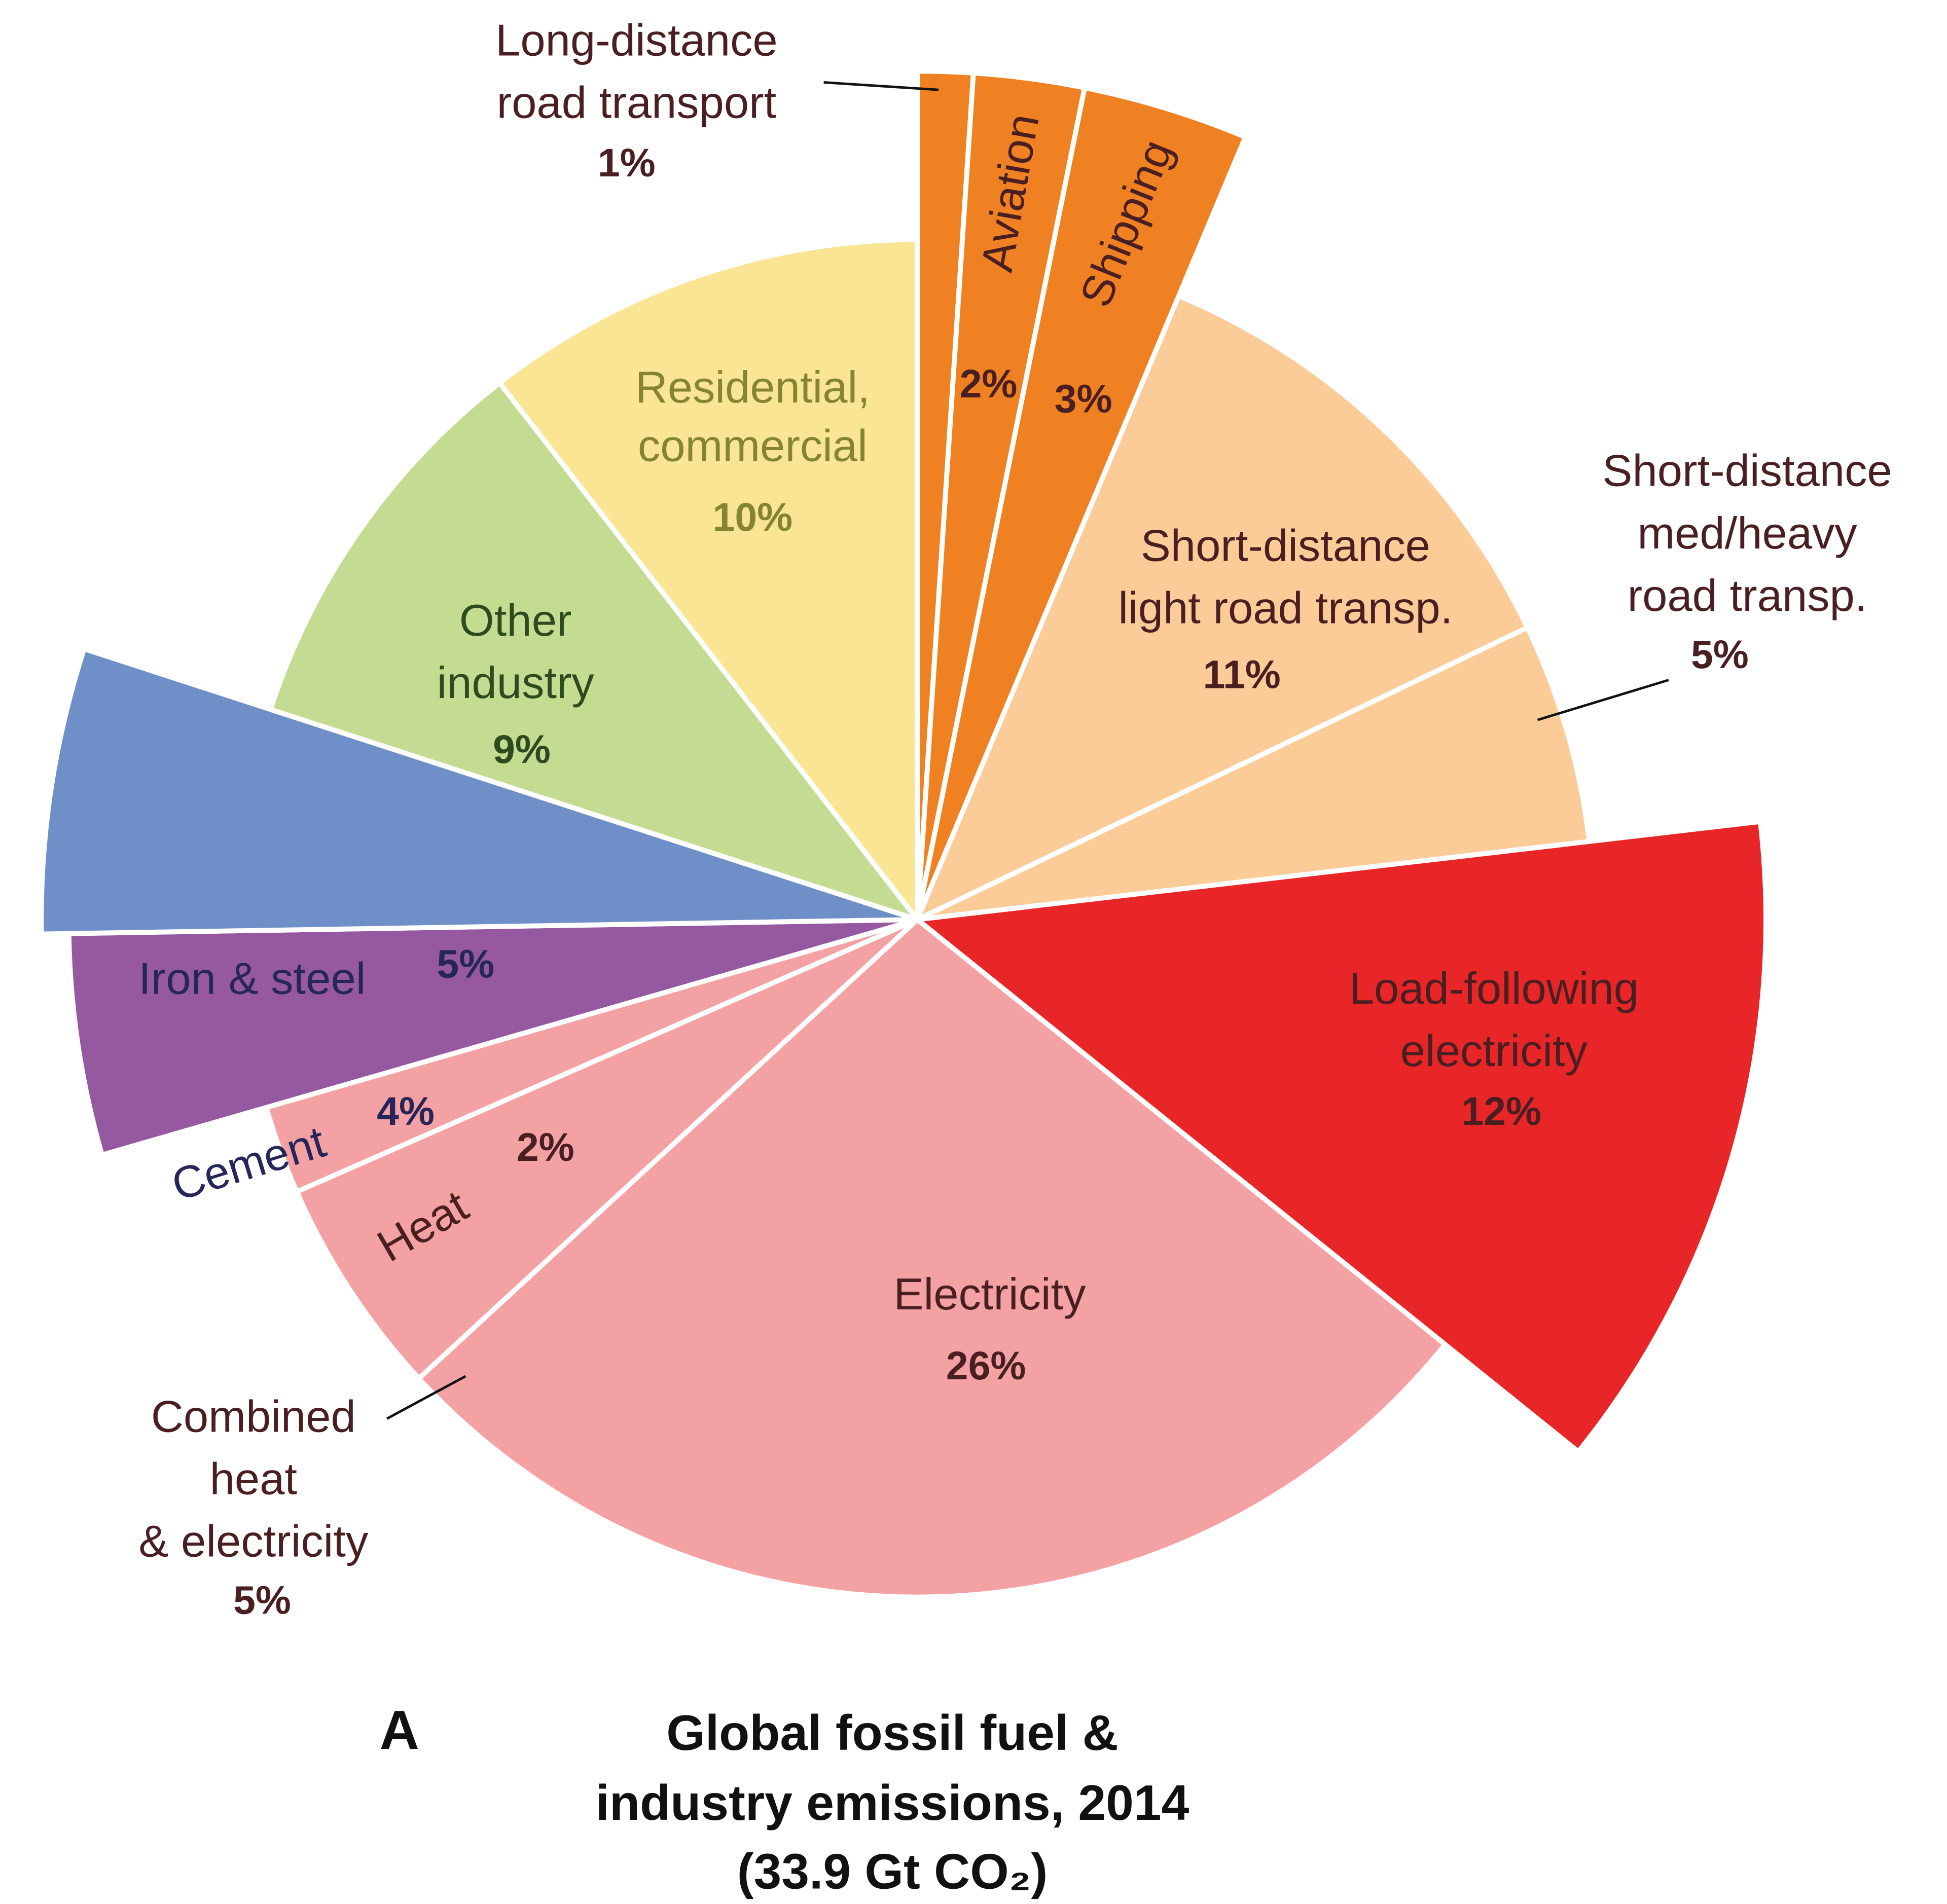 The width and height of the screenshot is (1947, 1904). Describe the element at coordinates (522, 749) in the screenshot. I see `value-label: 9%` at that location.